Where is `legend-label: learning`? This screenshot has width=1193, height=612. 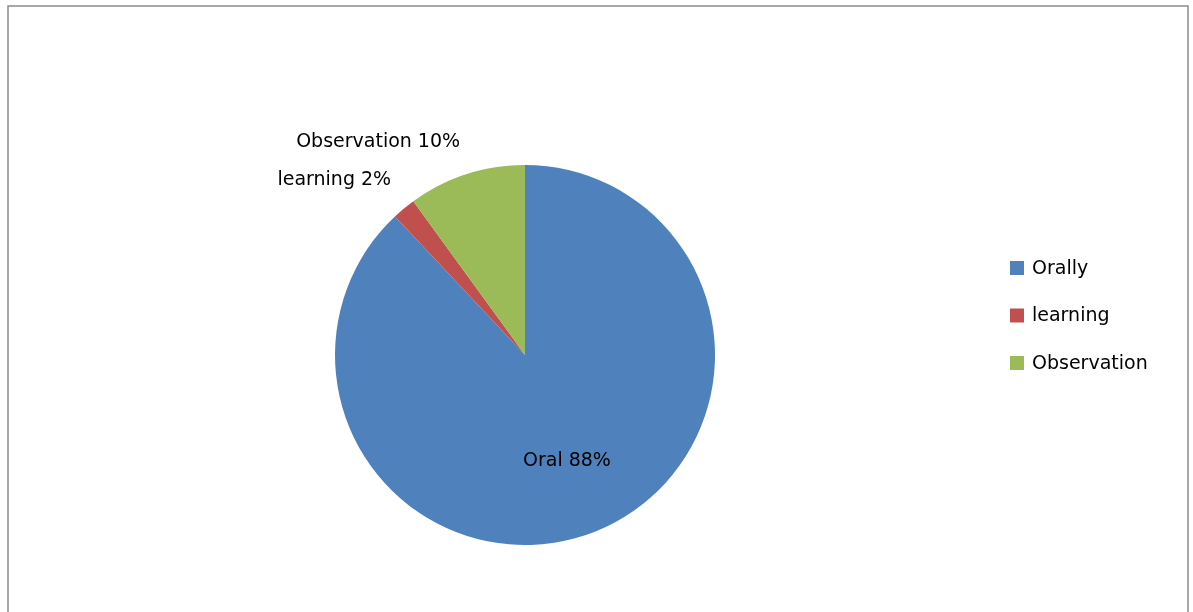 legend-label: learning is located at coordinates (1071, 314).